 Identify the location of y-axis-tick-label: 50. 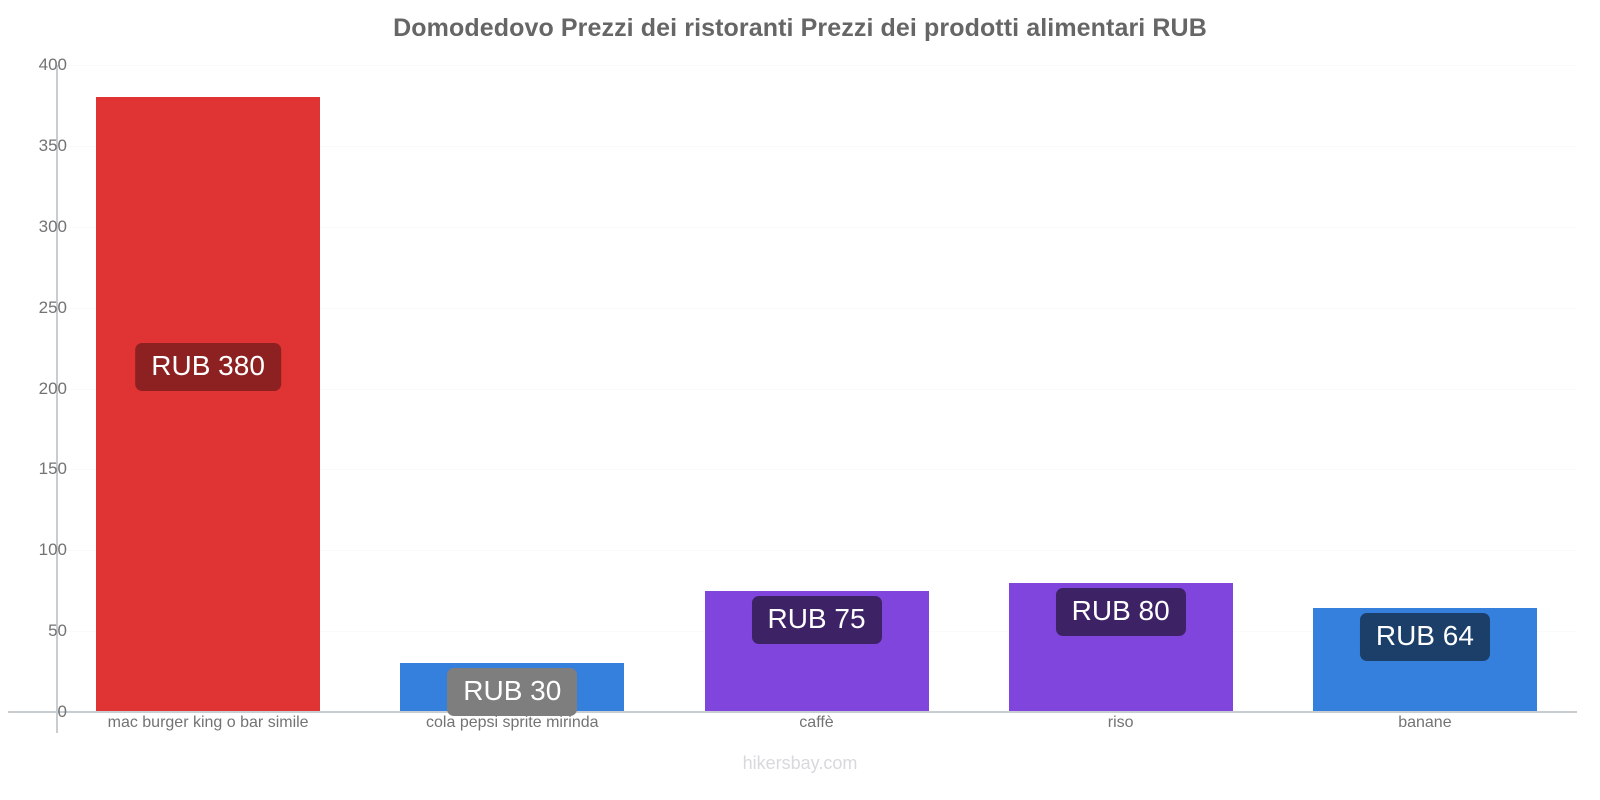
(57, 631).